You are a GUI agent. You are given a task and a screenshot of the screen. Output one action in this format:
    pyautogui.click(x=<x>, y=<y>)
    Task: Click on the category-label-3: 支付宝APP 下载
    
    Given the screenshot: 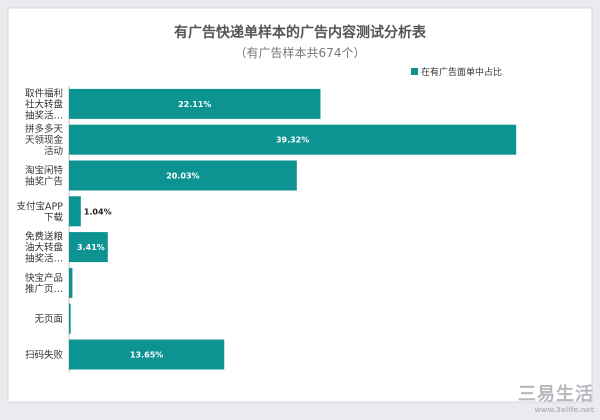 What is the action you would take?
    pyautogui.click(x=40, y=211)
    